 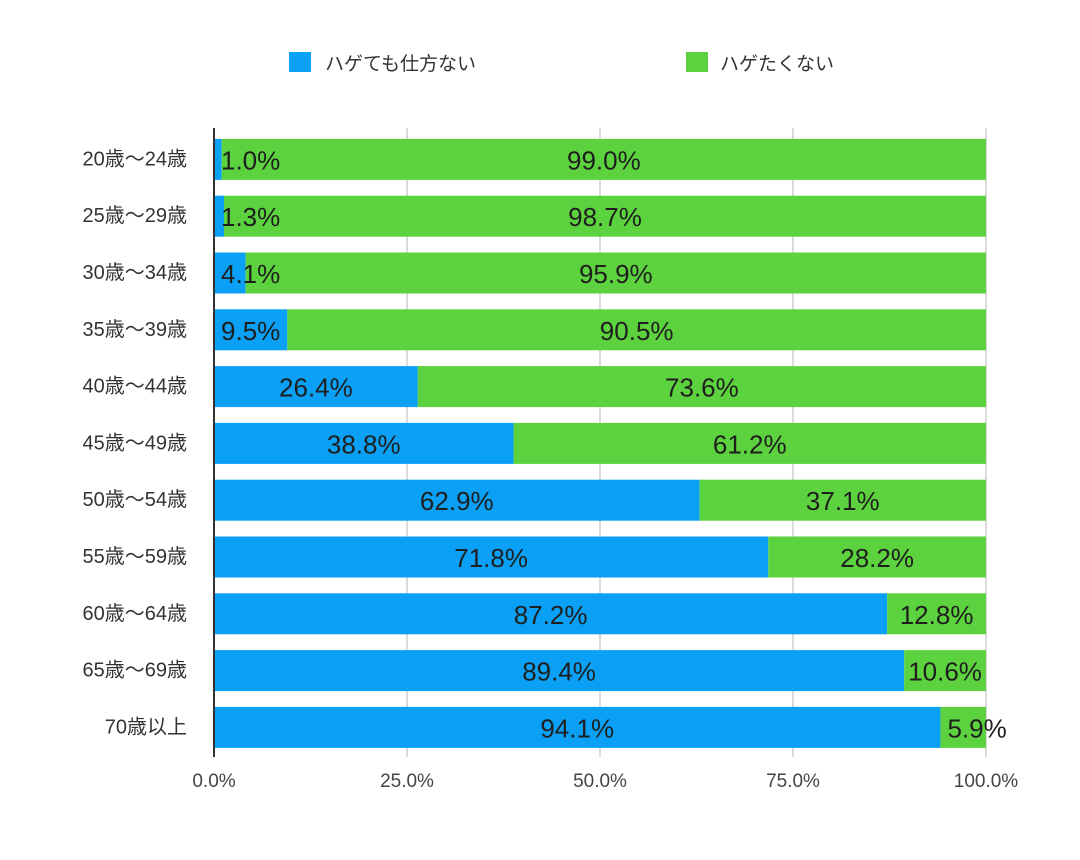 What do you see at coordinates (135, 329) in the screenshot?
I see `y-category-label: 35歳～39歳` at bounding box center [135, 329].